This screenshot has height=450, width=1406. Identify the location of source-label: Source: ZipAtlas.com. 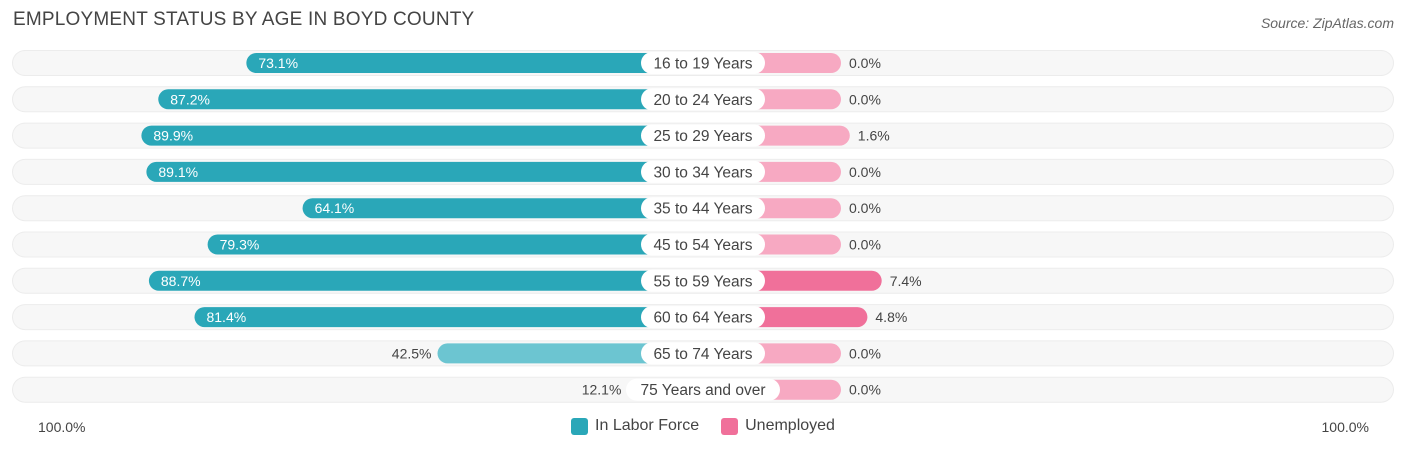
(1327, 23).